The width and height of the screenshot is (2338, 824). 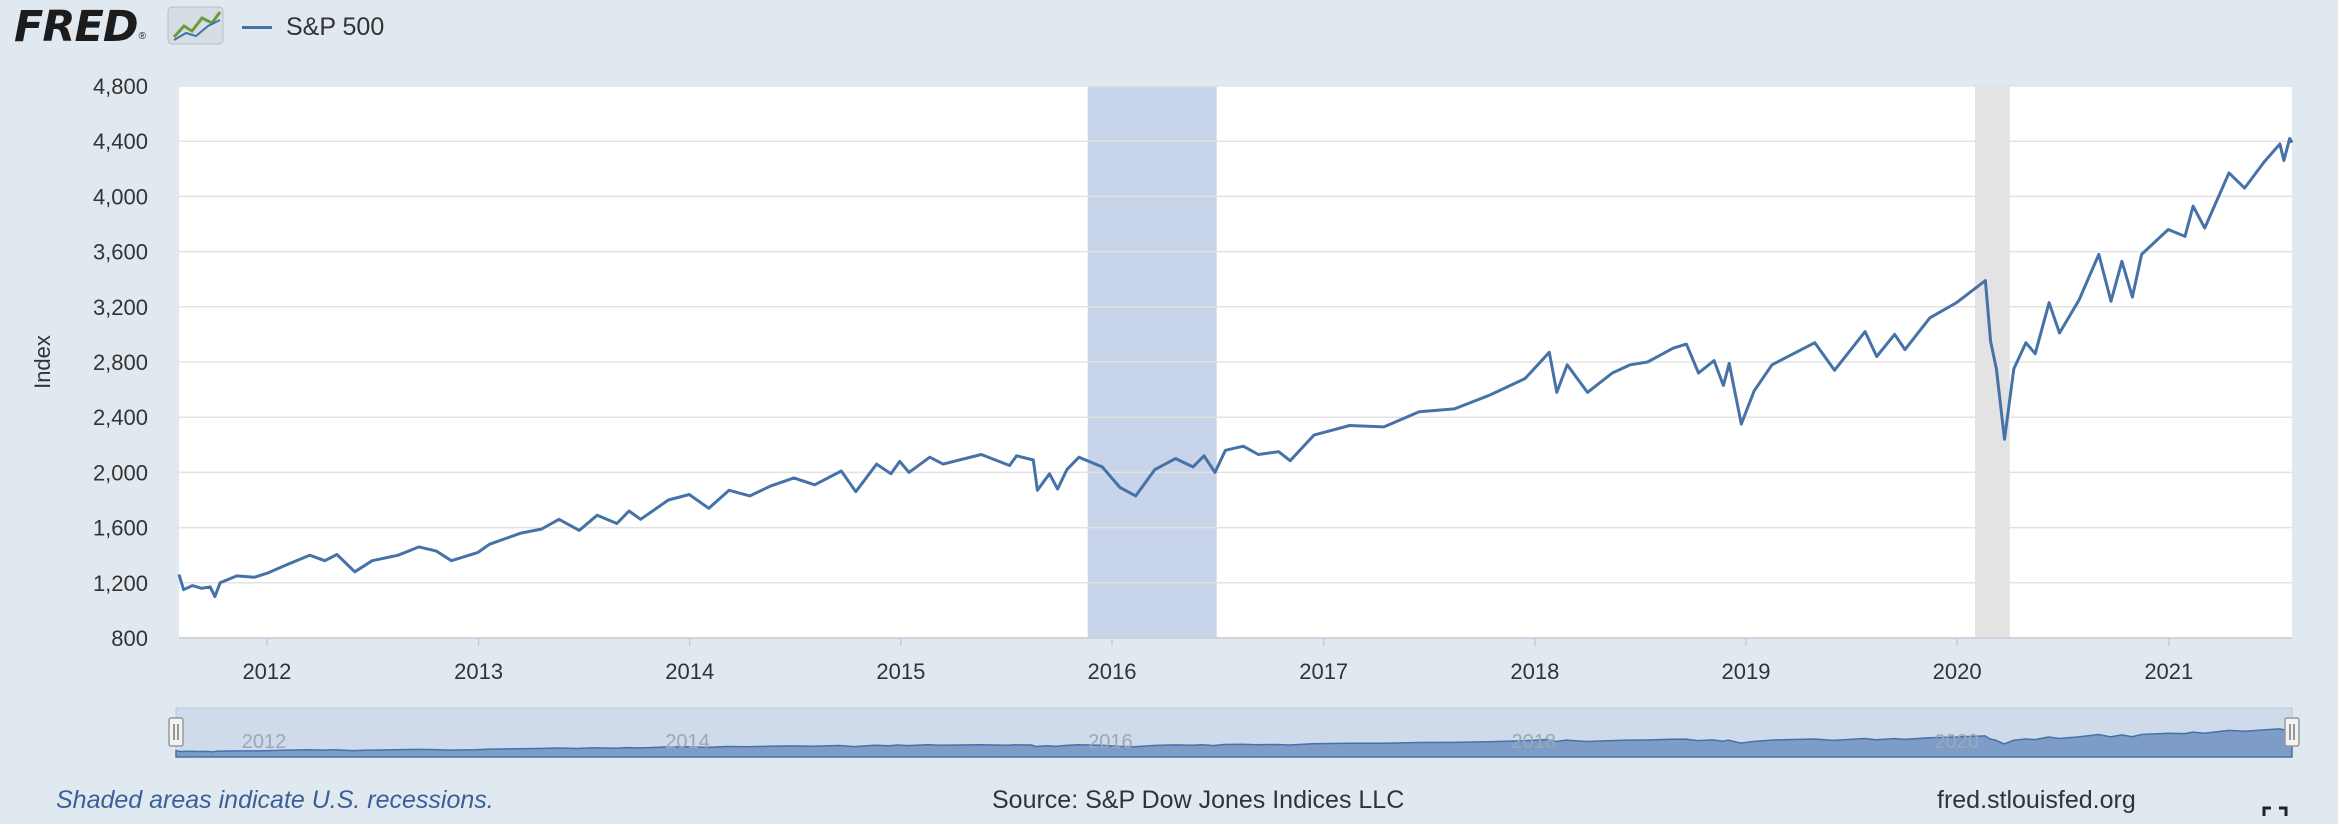 What do you see at coordinates (120, 141) in the screenshot?
I see `y-tick-label: 4,400` at bounding box center [120, 141].